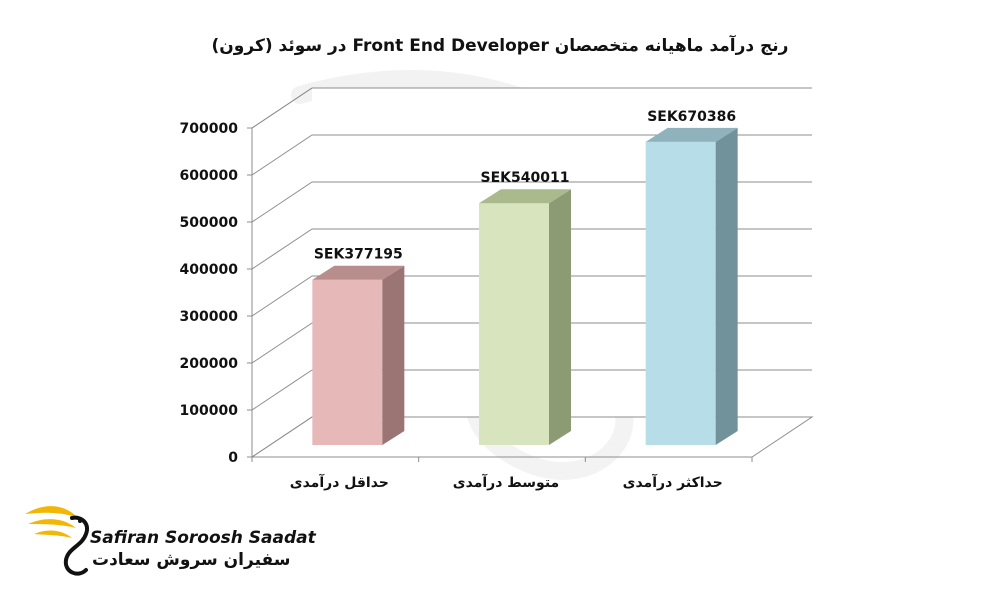  What do you see at coordinates (233, 458) in the screenshot?
I see `y-tick-label: 0` at bounding box center [233, 458].